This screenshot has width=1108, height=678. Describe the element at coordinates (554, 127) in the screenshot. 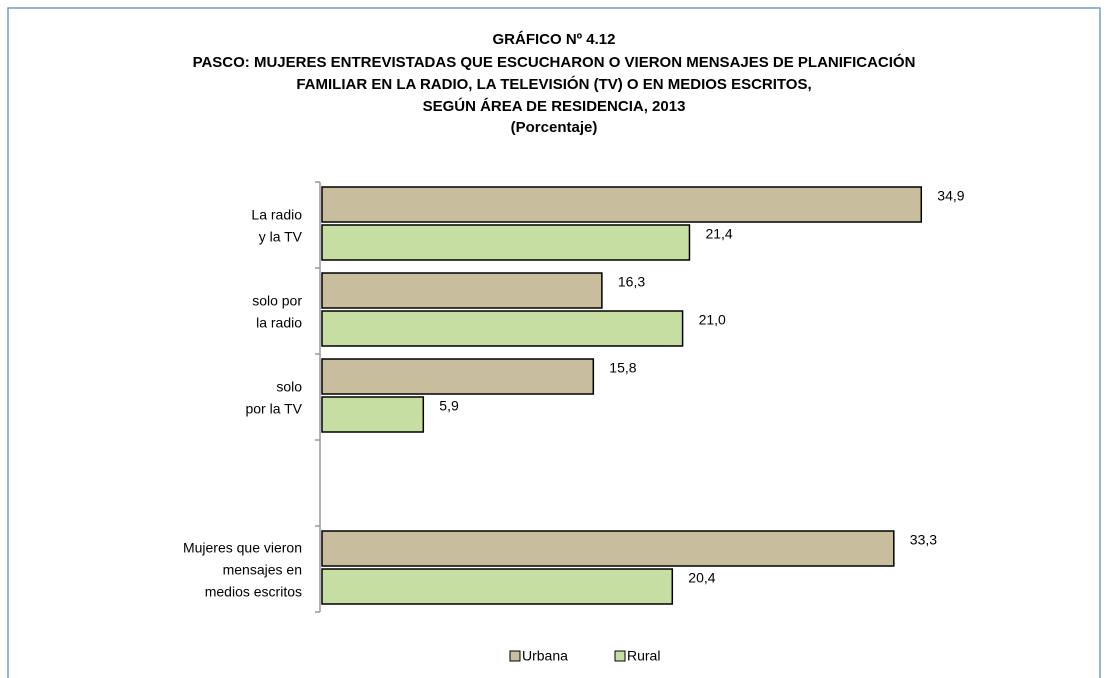

I see `chart-subtitle: (Porcentaje)` at that location.